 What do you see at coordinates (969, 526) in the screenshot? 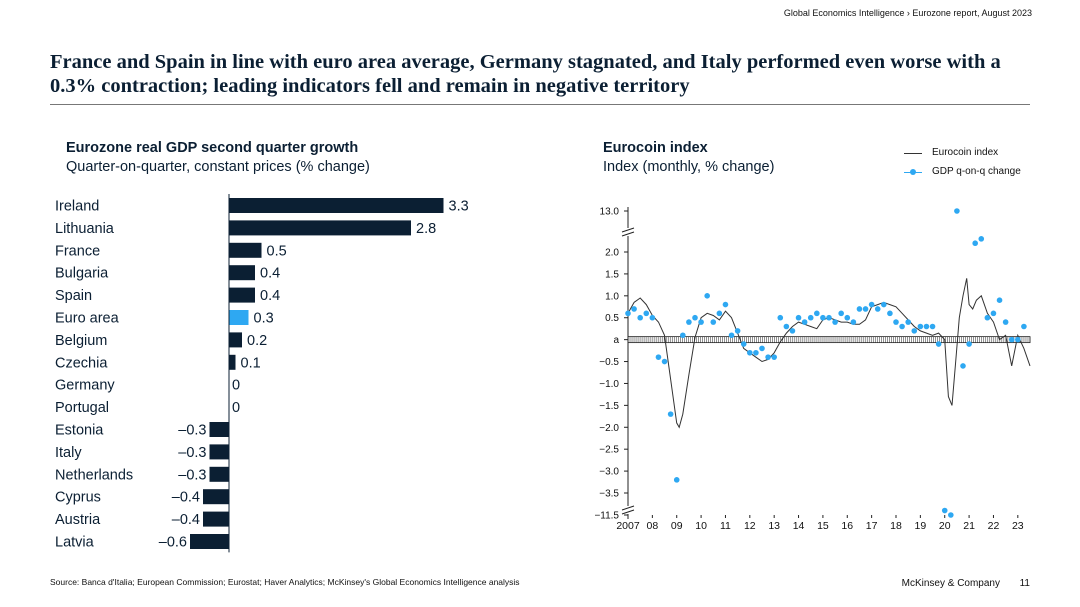
I see `x-tick-label: 21` at bounding box center [969, 526].